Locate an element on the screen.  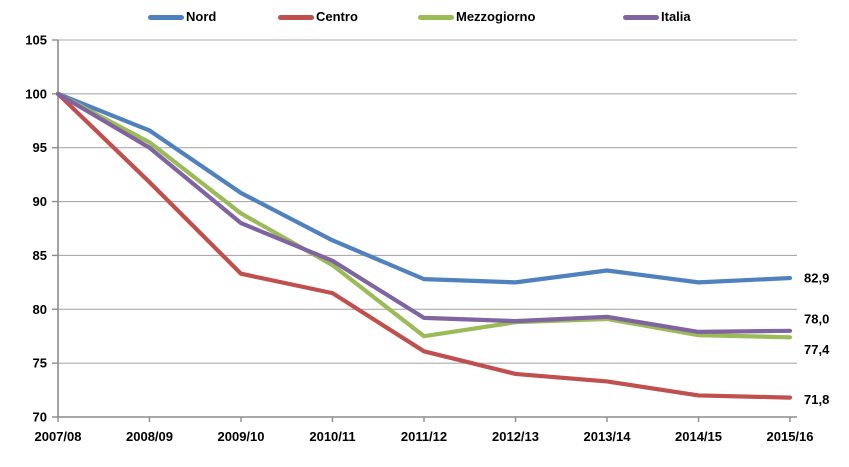
x-tick-label: 2011/12 is located at coordinates (424, 436).